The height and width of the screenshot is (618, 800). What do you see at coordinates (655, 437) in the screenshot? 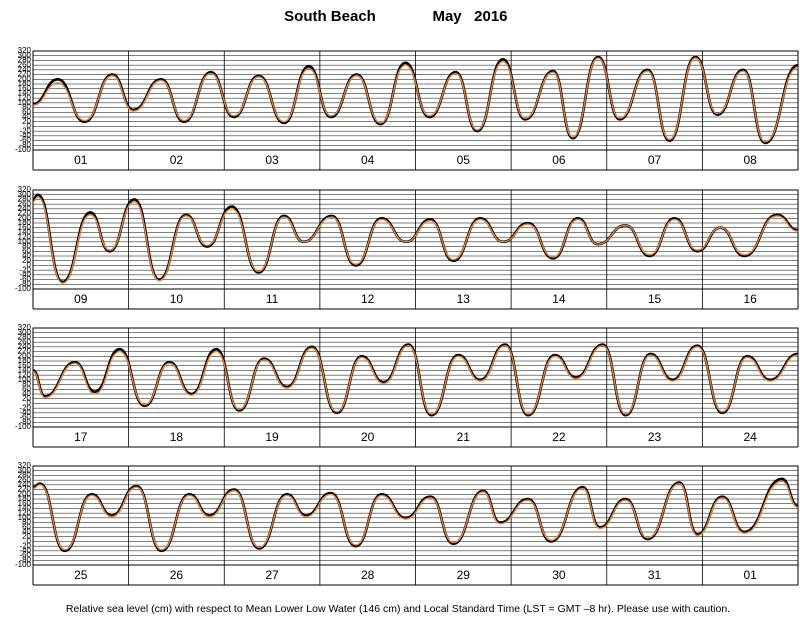
I see `day-label: 23` at bounding box center [655, 437].